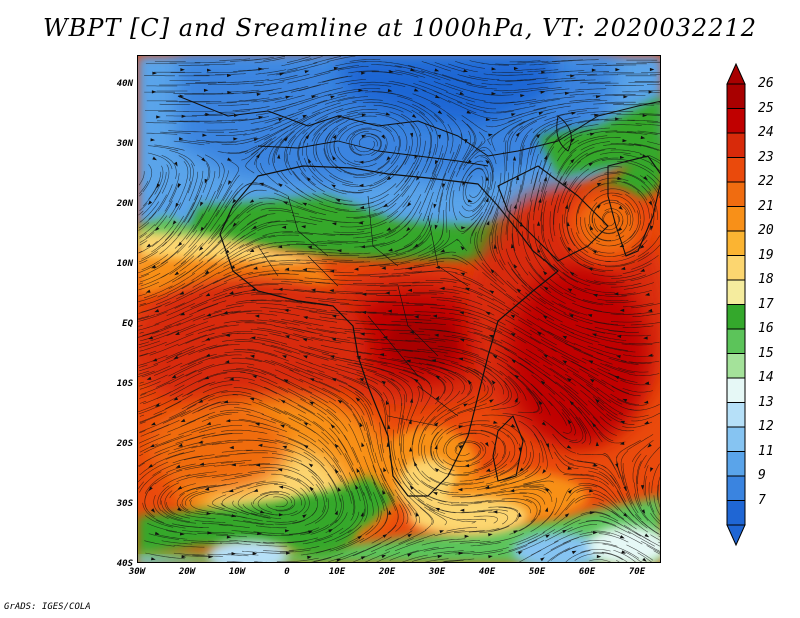 This screenshot has width=800, height=618. What do you see at coordinates (766, 108) in the screenshot?
I see `colorbar-tick-label: 25` at bounding box center [766, 108].